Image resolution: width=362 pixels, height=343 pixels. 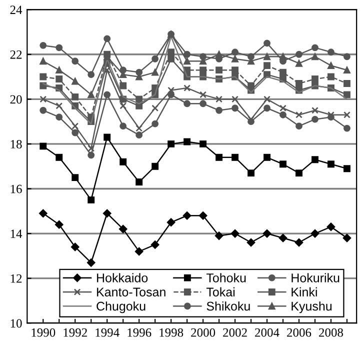 What do you see at coordinates (16, 234) in the screenshot?
I see `y-tick-label: 14` at bounding box center [16, 234].